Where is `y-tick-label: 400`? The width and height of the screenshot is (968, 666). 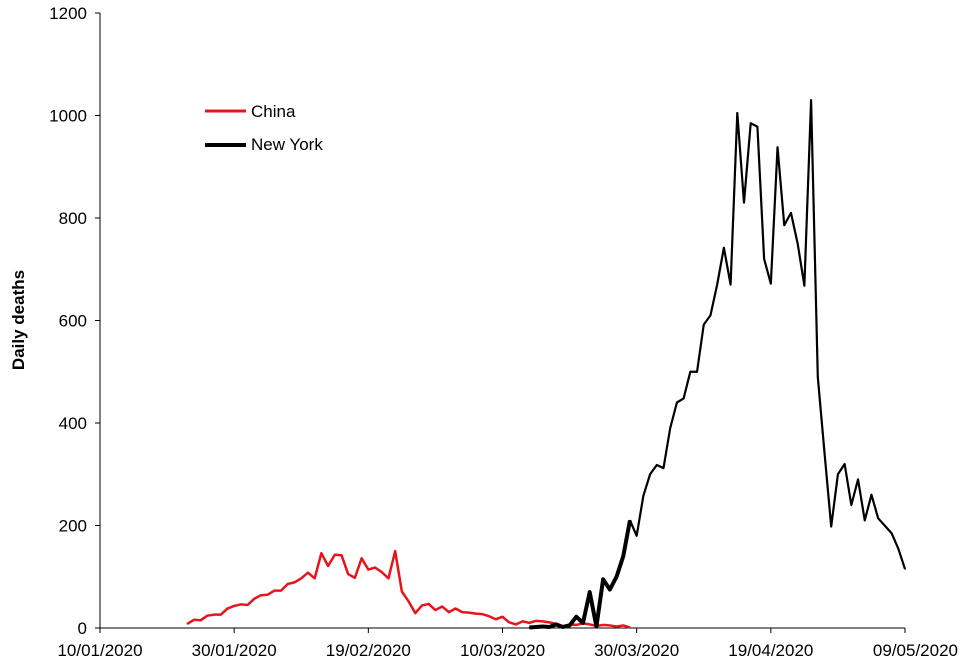
y-tick-label: 400 is located at coordinates (73, 423).